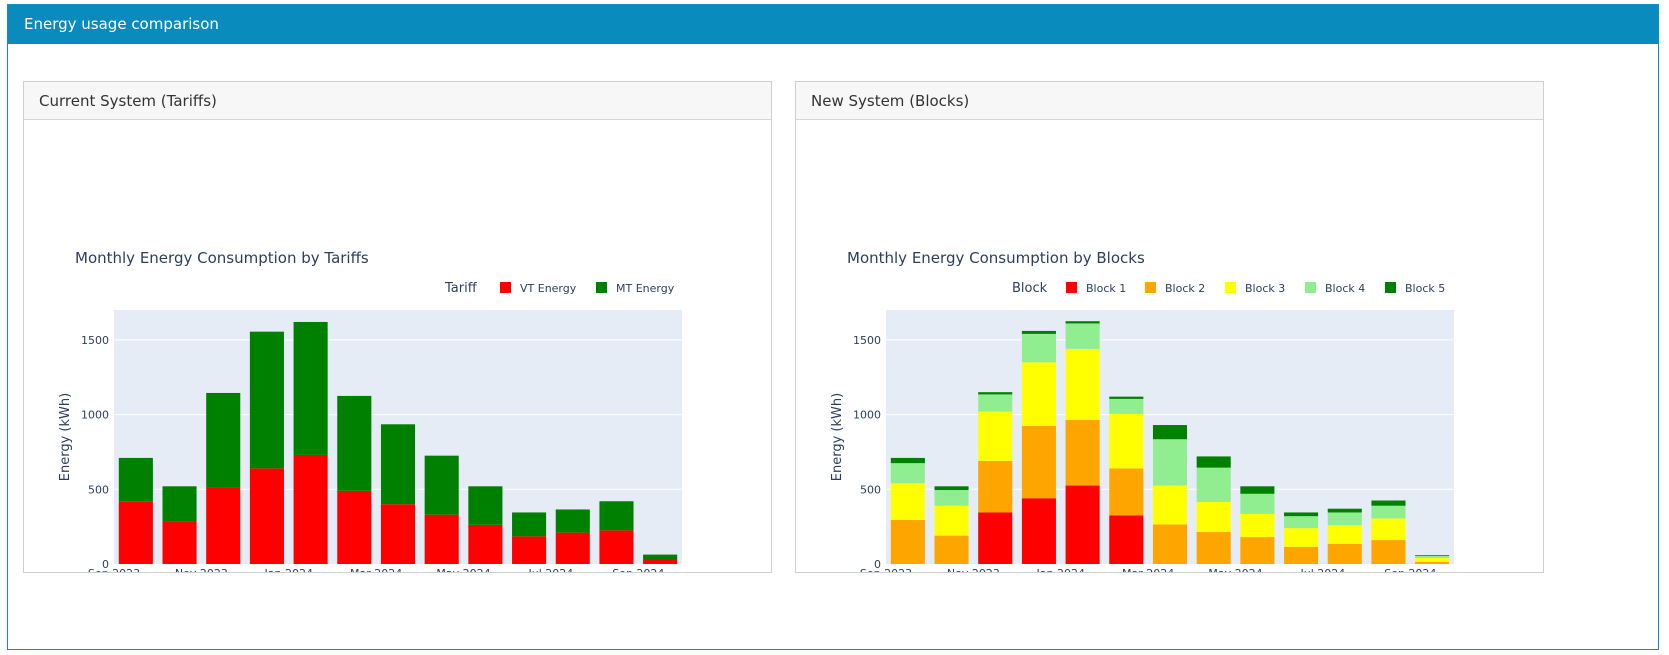 The width and height of the screenshot is (1669, 655). What do you see at coordinates (1345, 288) in the screenshot?
I see `legend-label: Block 4` at bounding box center [1345, 288].